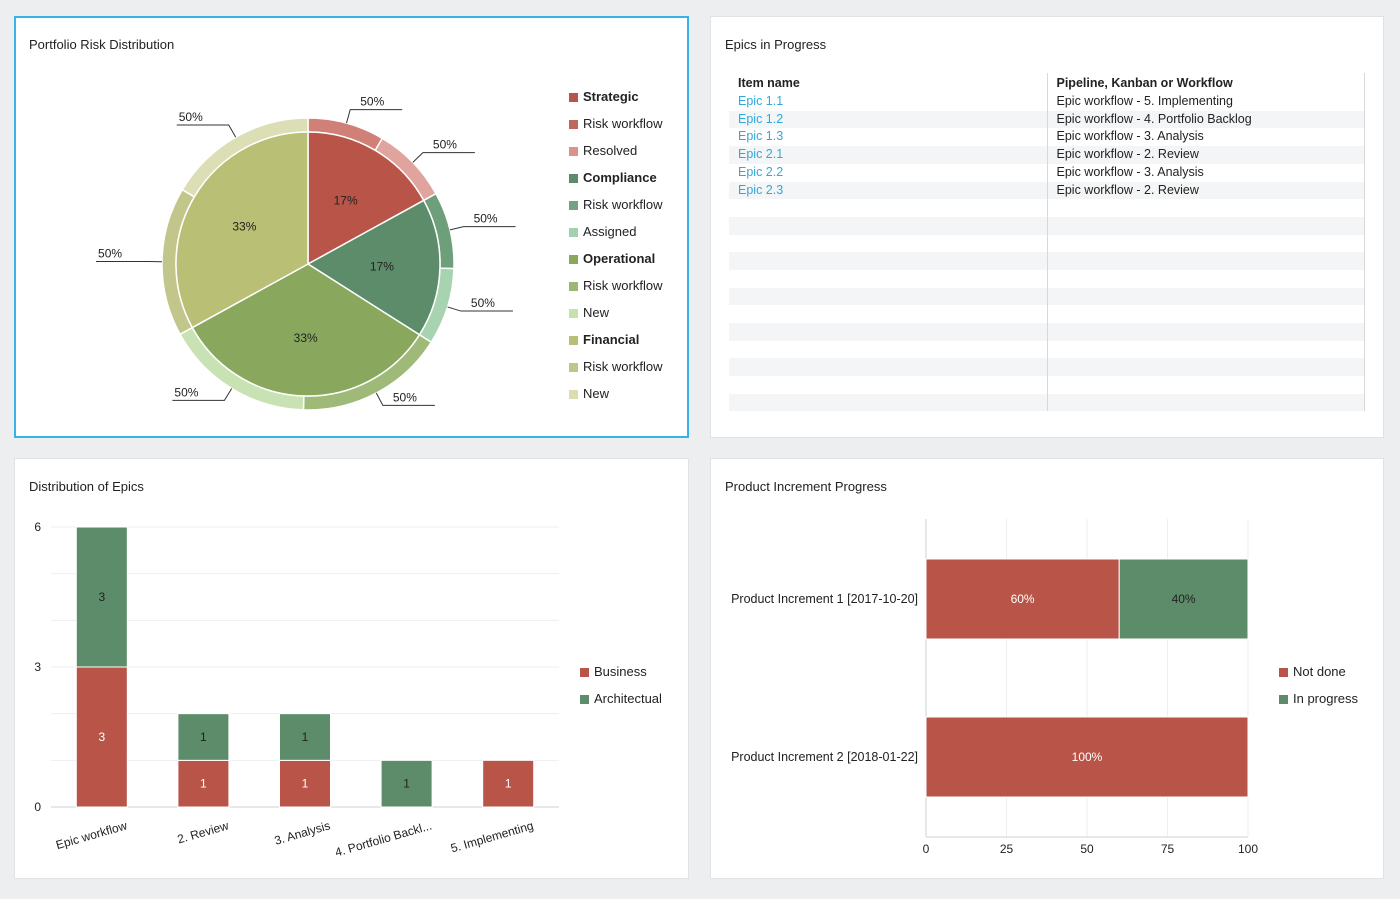 The height and width of the screenshot is (899, 1400). I want to click on table-row: Epic 1.3 Epic workflow - 3. Analysis, so click(1047, 137).